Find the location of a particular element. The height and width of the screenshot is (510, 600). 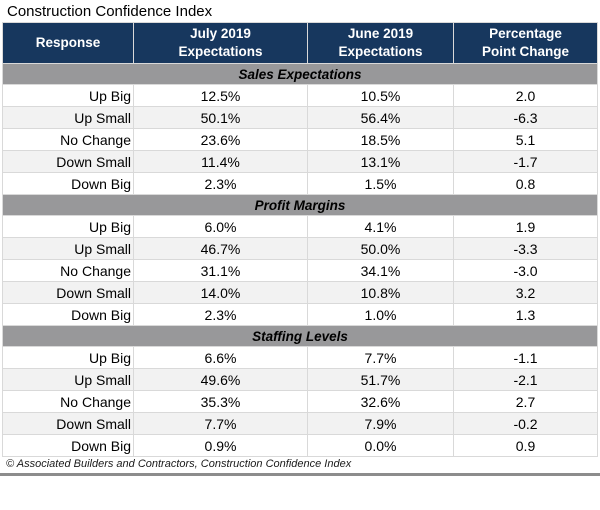

table-row: Up Small 46.7% 50.0% -3.3 is located at coordinates (300, 248).